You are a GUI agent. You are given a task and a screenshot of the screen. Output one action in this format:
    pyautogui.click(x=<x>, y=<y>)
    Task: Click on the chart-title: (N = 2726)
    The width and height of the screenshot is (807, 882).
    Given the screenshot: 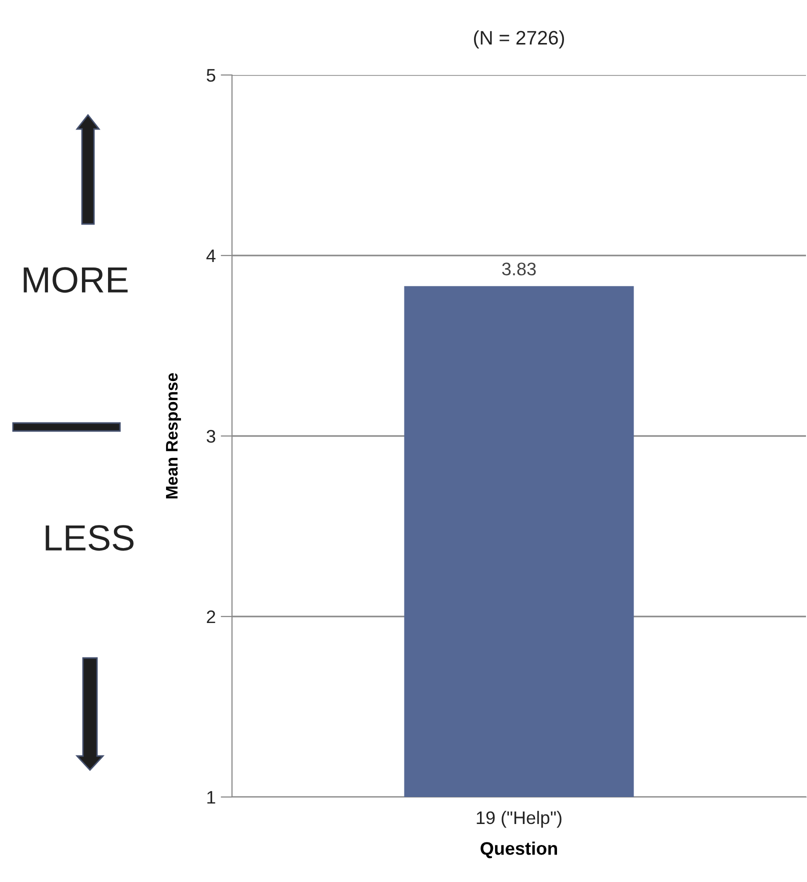 What is the action you would take?
    pyautogui.click(x=519, y=39)
    